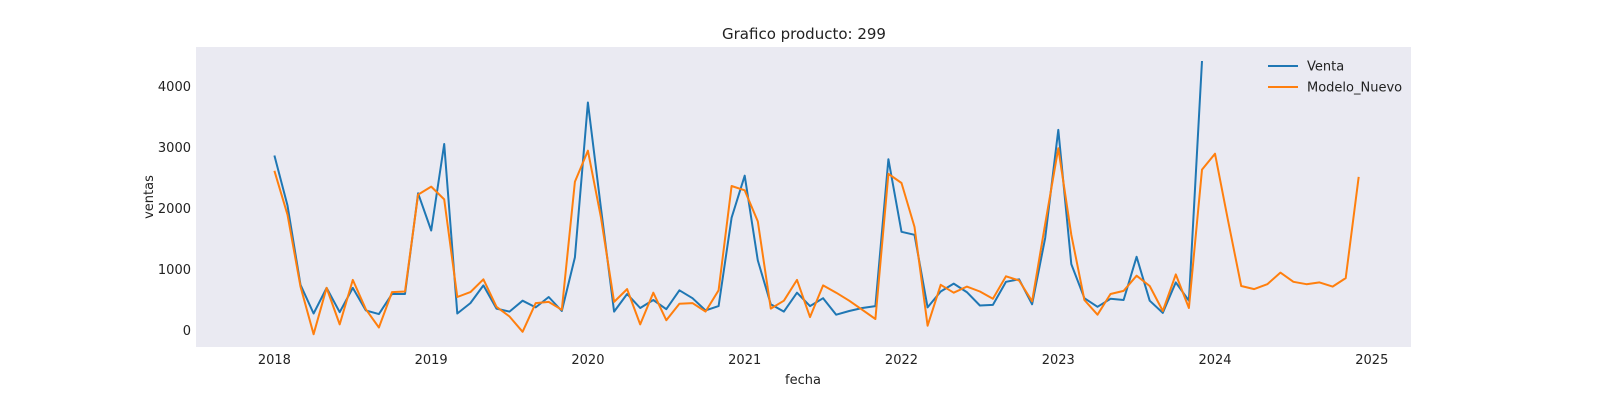 Image resolution: width=1600 pixels, height=400 pixels. Describe the element at coordinates (274, 360) in the screenshot. I see `x-tick-label: 2018` at that location.